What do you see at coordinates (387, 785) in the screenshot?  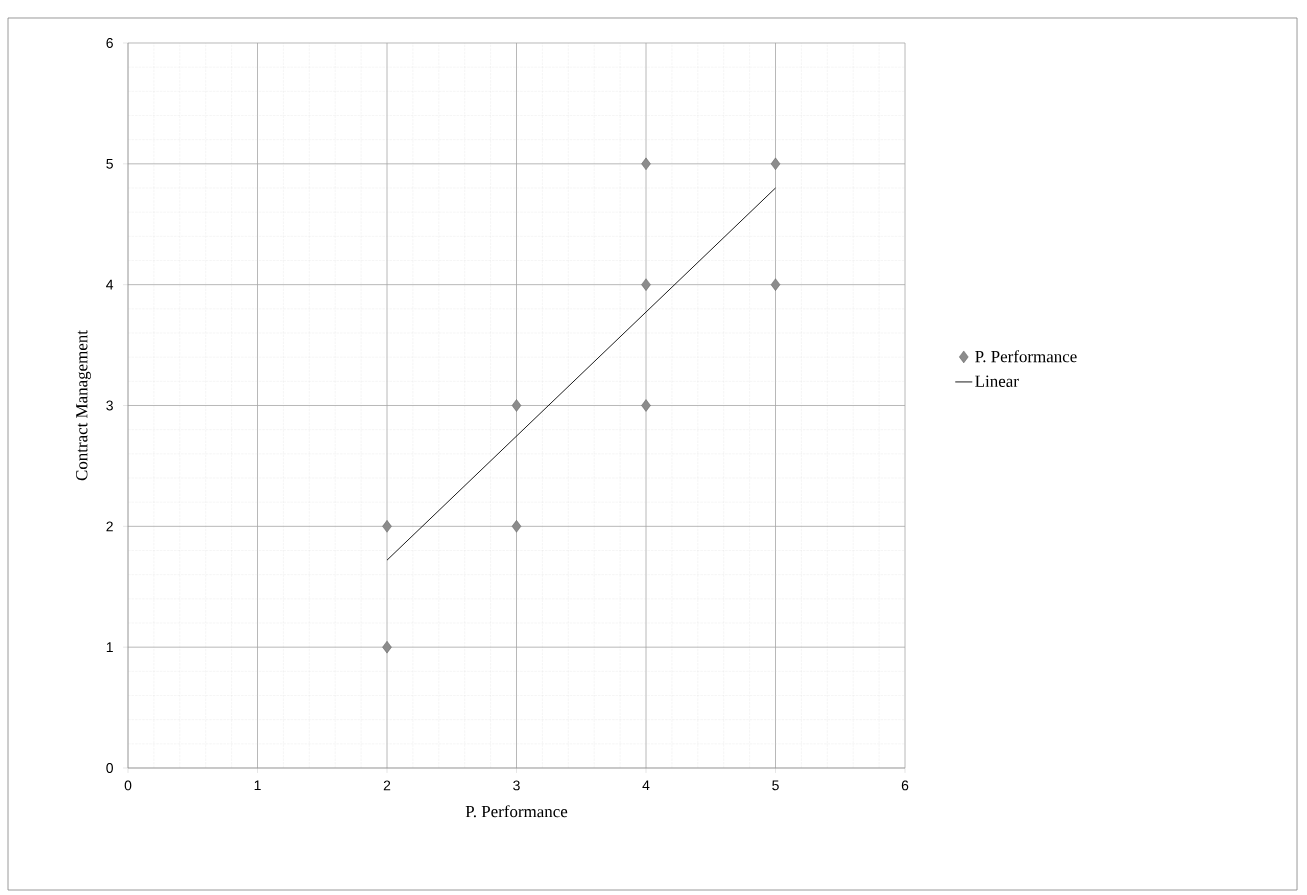 I see `x-tick-label: 2` at bounding box center [387, 785].